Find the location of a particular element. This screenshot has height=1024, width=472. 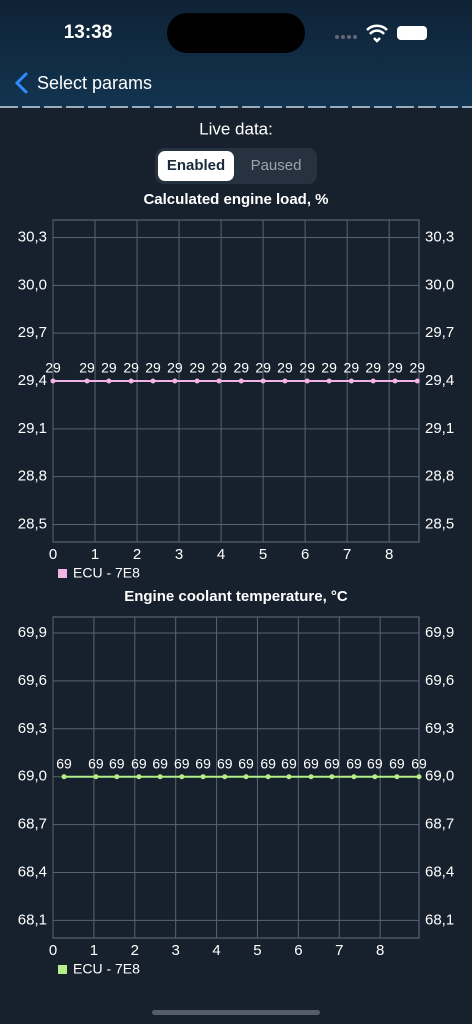

y-tick-label: 69,9 is located at coordinates (32, 632).